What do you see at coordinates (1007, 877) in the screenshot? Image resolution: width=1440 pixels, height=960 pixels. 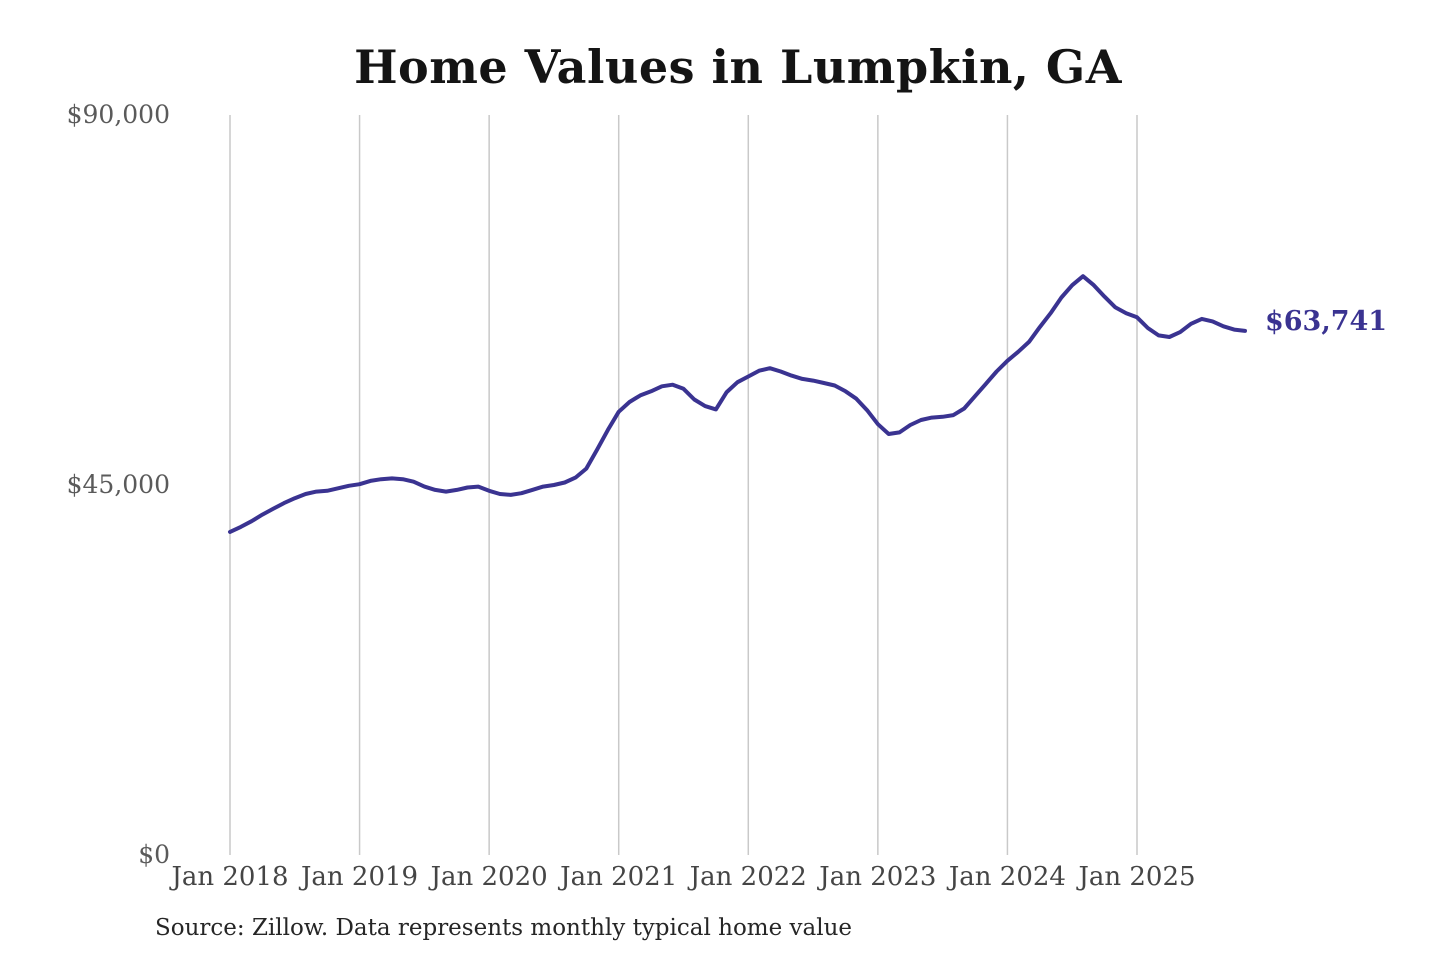 I see `x-tick-label: Jan 2024` at bounding box center [1007, 877].